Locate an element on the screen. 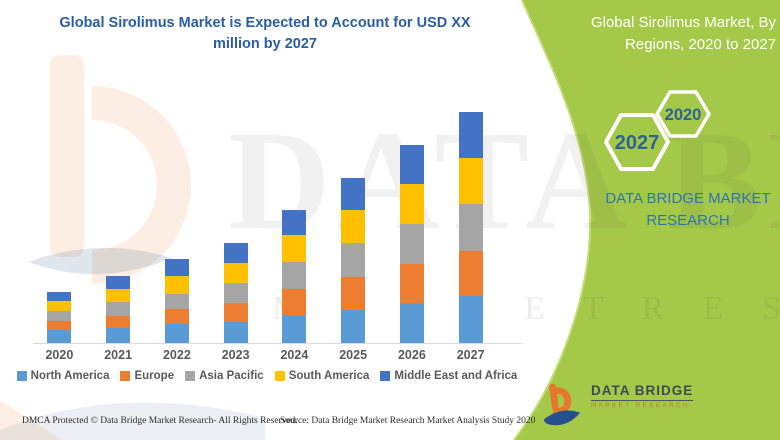 Image resolution: width=780 pixels, height=440 pixels. panel-brand-line2: RESEARCH is located at coordinates (688, 220).